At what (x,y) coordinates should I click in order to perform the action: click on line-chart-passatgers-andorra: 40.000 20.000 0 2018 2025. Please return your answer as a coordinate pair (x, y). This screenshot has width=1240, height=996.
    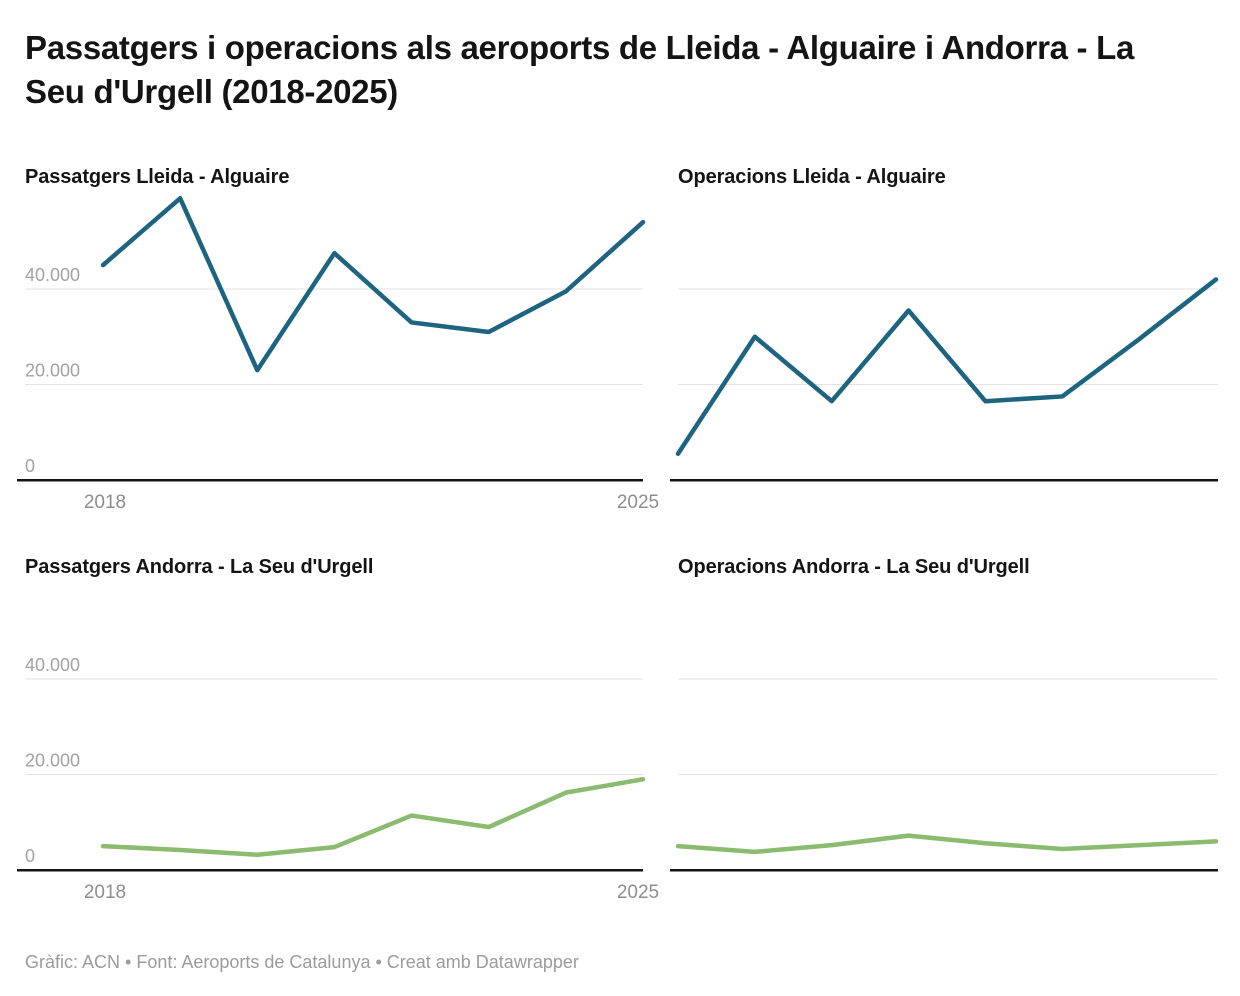
    Looking at the image, I should click on (338, 779).